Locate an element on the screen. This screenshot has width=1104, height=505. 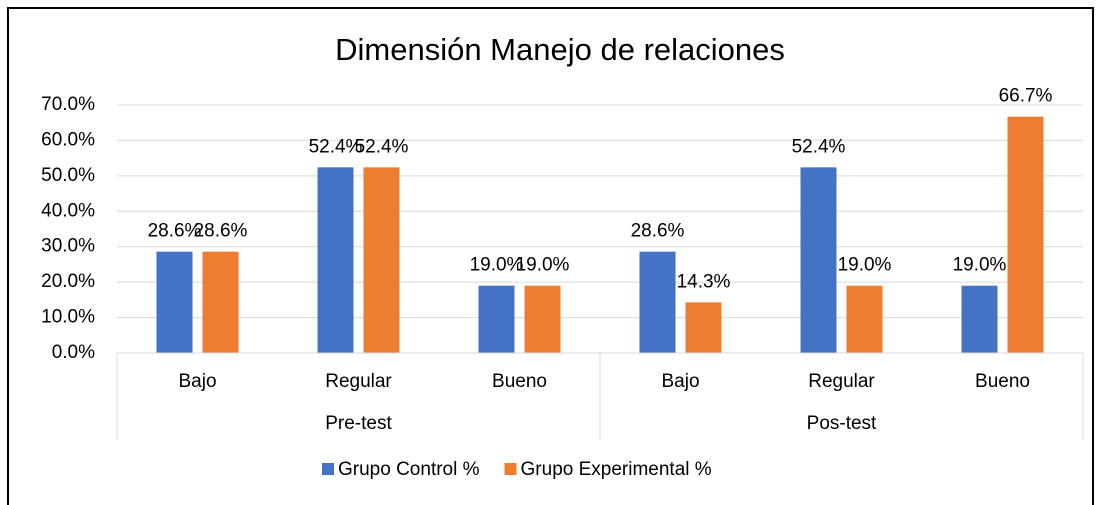
y-tick-label: 10.0% is located at coordinates (68, 317).